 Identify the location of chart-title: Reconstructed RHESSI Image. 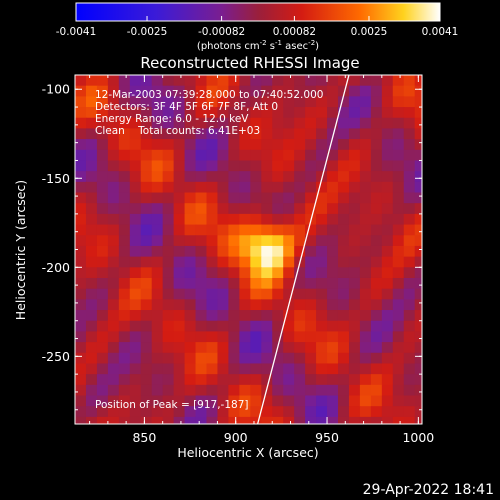
(249, 63).